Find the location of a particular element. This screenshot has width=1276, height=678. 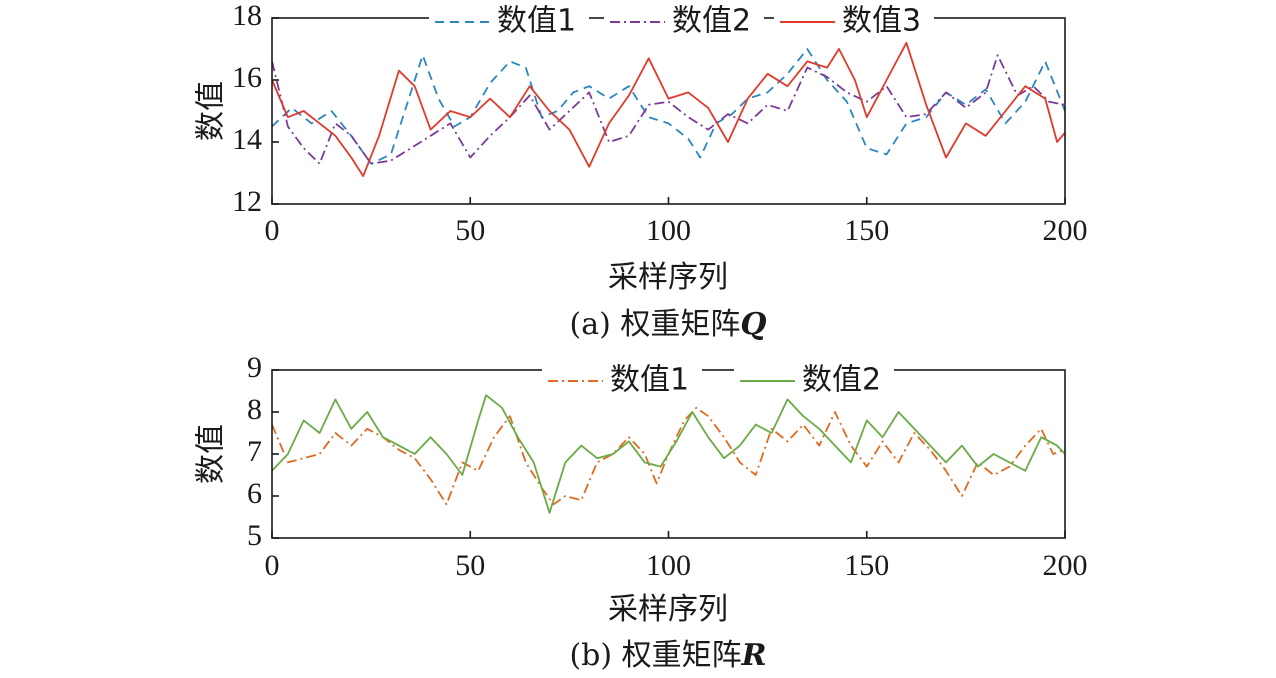

panel-b-series-2-line is located at coordinates (668, 454).